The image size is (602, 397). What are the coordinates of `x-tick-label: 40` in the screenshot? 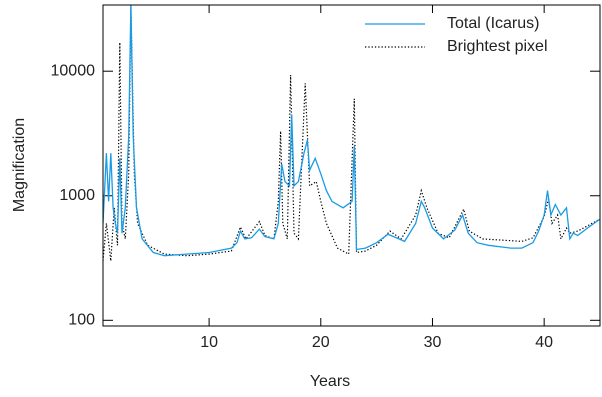 It's located at (544, 342).